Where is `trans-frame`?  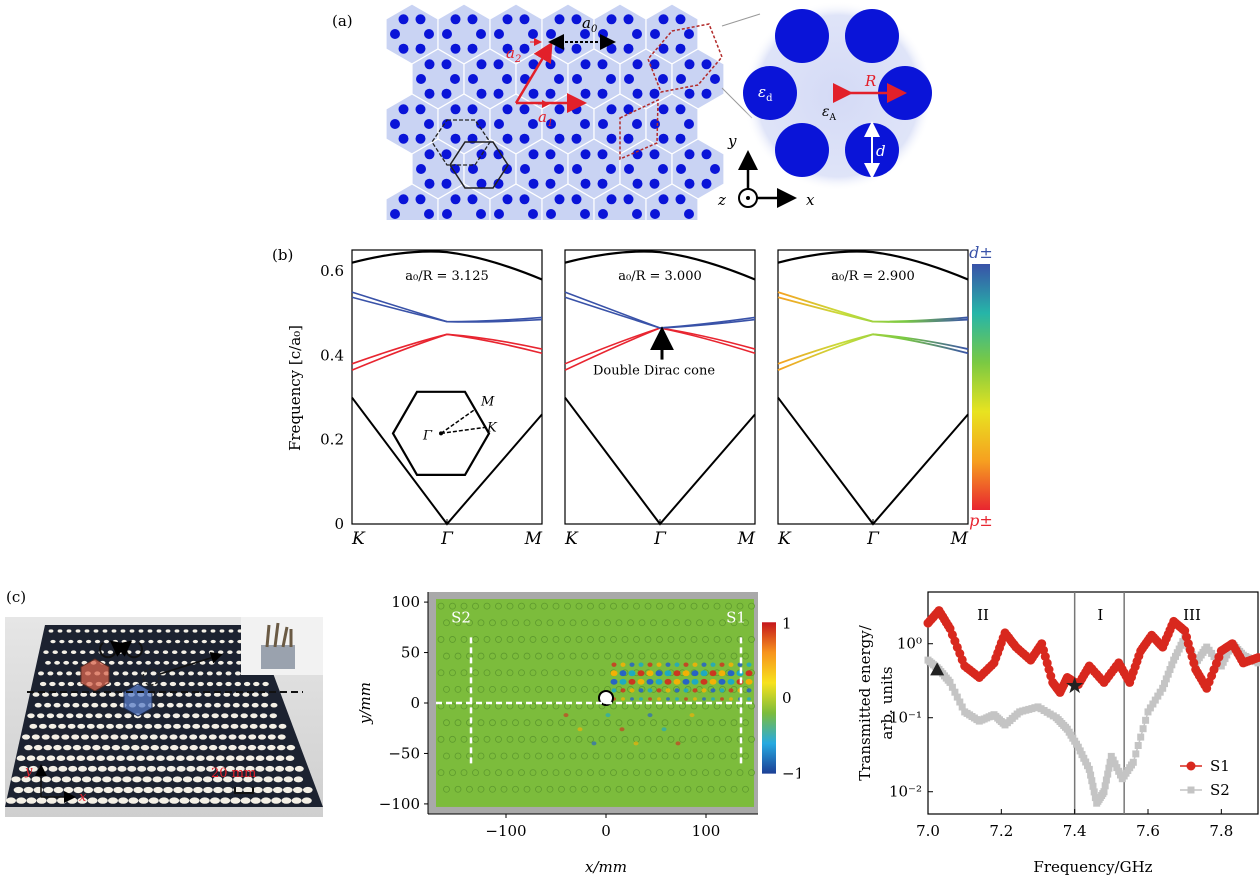 trans-frame is located at coordinates (1093, 703).